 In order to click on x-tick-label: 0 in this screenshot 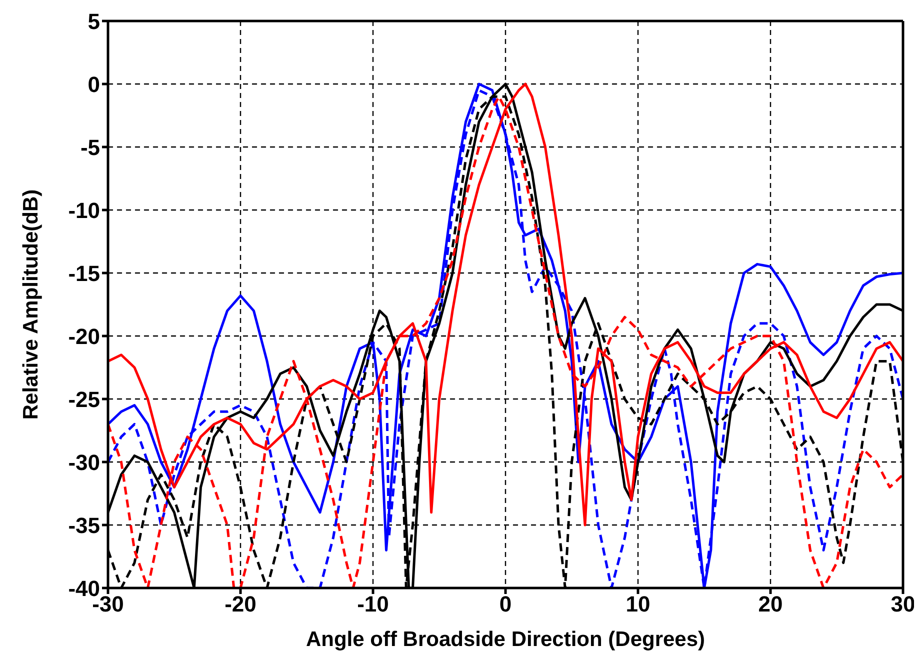, I will do `click(505, 604)`.